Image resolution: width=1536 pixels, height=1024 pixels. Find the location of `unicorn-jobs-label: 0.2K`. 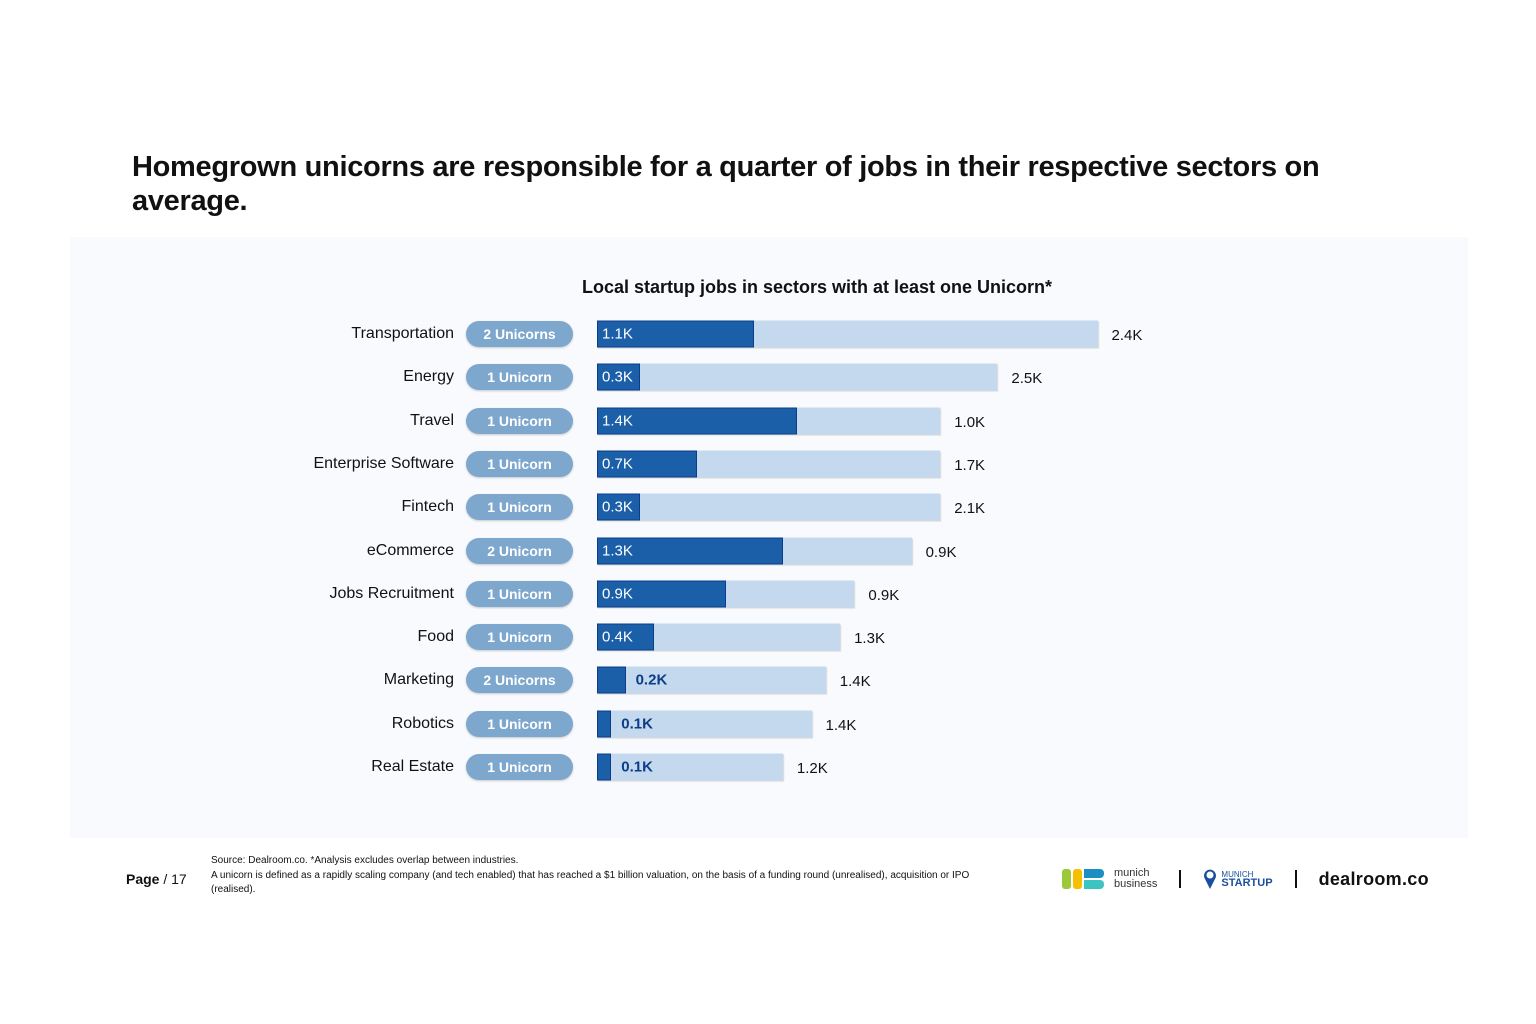

unicorn-jobs-label: 0.2K is located at coordinates (651, 680).